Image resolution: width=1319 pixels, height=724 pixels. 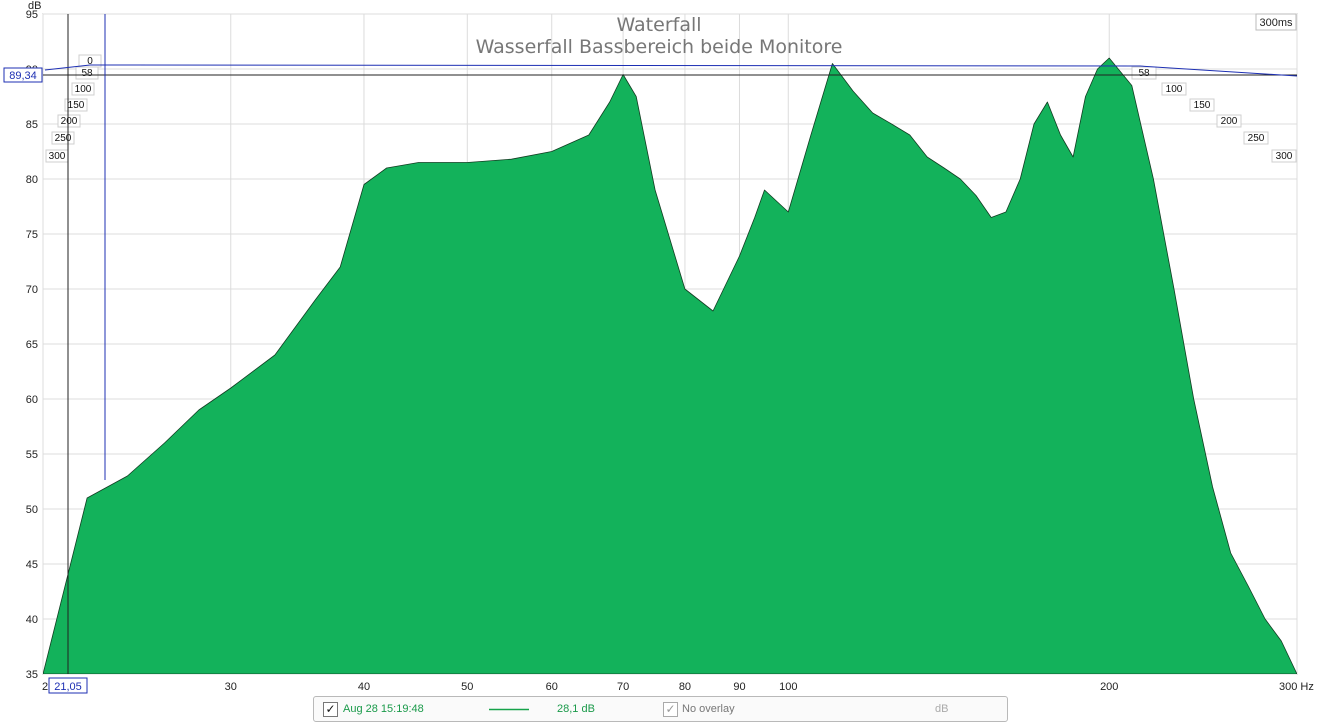 I want to click on time-slice-label-left: 150, so click(x=76, y=105).